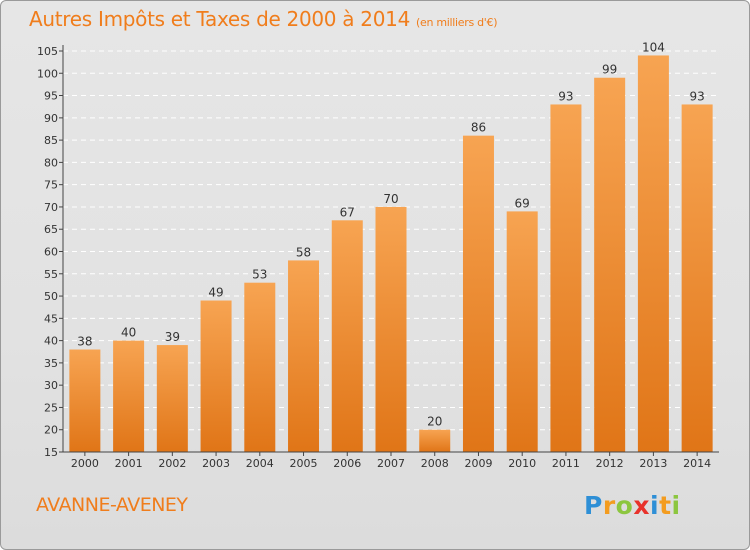 This screenshot has height=550, width=750. What do you see at coordinates (51, 252) in the screenshot?
I see `y-tick-label: 60` at bounding box center [51, 252].